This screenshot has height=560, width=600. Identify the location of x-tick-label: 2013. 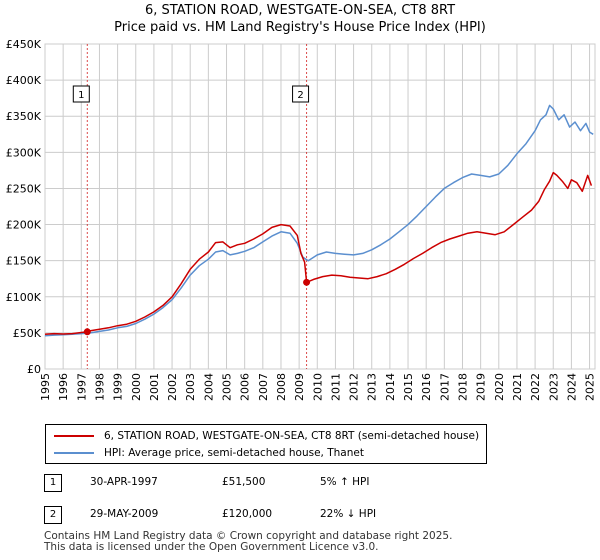
(372, 387).